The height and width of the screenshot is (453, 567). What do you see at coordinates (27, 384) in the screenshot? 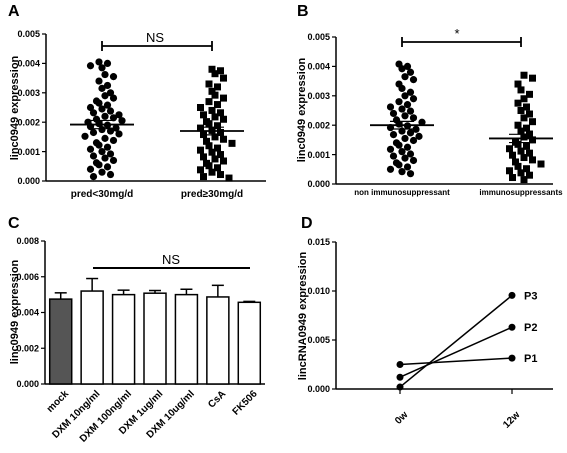
I see `y-tick-label-C: 0.000` at bounding box center [27, 384].